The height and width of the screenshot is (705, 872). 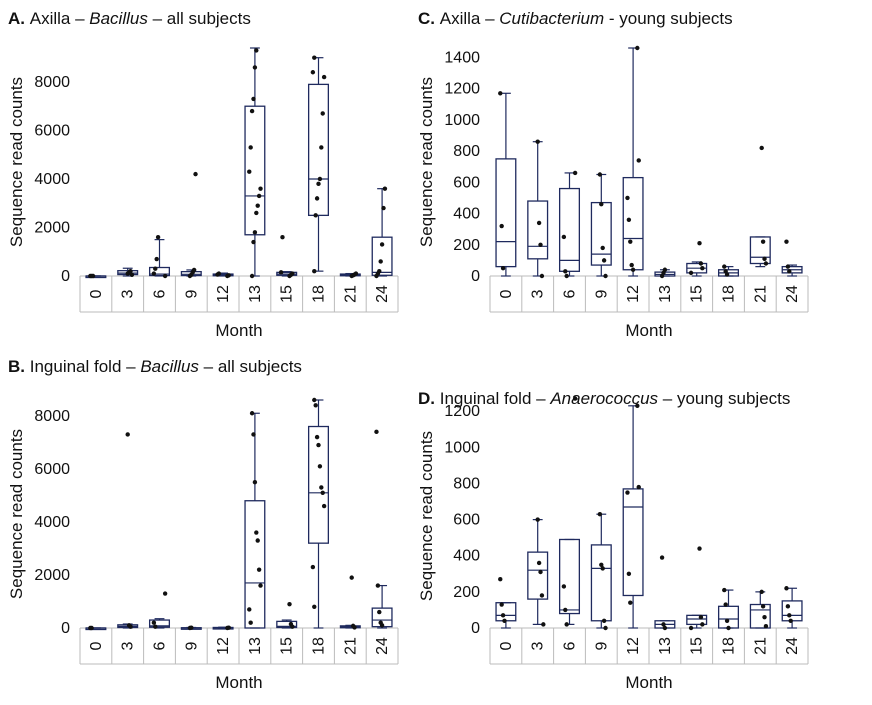 What do you see at coordinates (462, 57) in the screenshot?
I see `y-tick-label: 1400` at bounding box center [462, 57].